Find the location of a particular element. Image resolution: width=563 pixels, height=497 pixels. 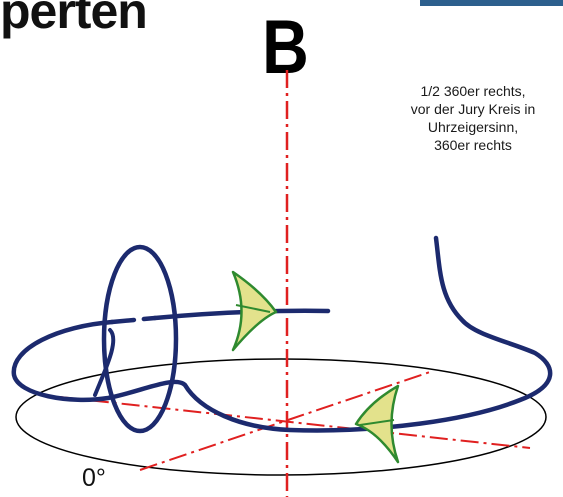

flight-path-curl is located at coordinates (104, 362).